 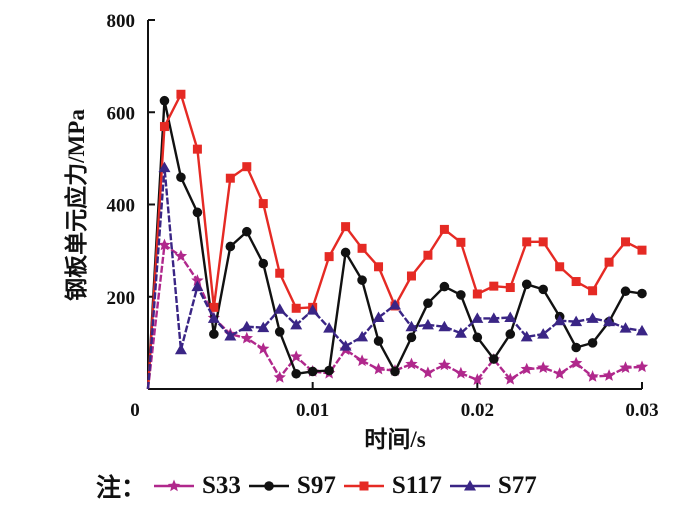 I want to click on legend-item-s117: S117, so click(x=395, y=486).